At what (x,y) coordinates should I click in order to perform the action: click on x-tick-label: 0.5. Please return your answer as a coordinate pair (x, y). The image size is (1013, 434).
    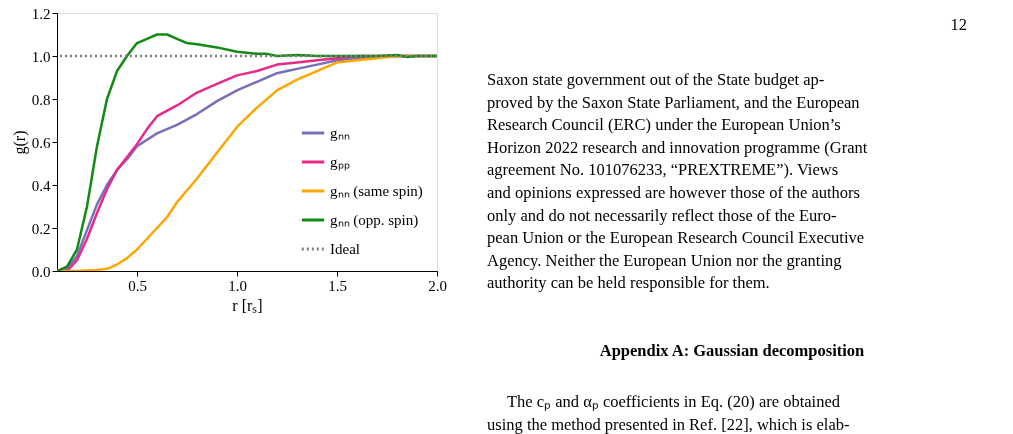
    Looking at the image, I should click on (137, 285).